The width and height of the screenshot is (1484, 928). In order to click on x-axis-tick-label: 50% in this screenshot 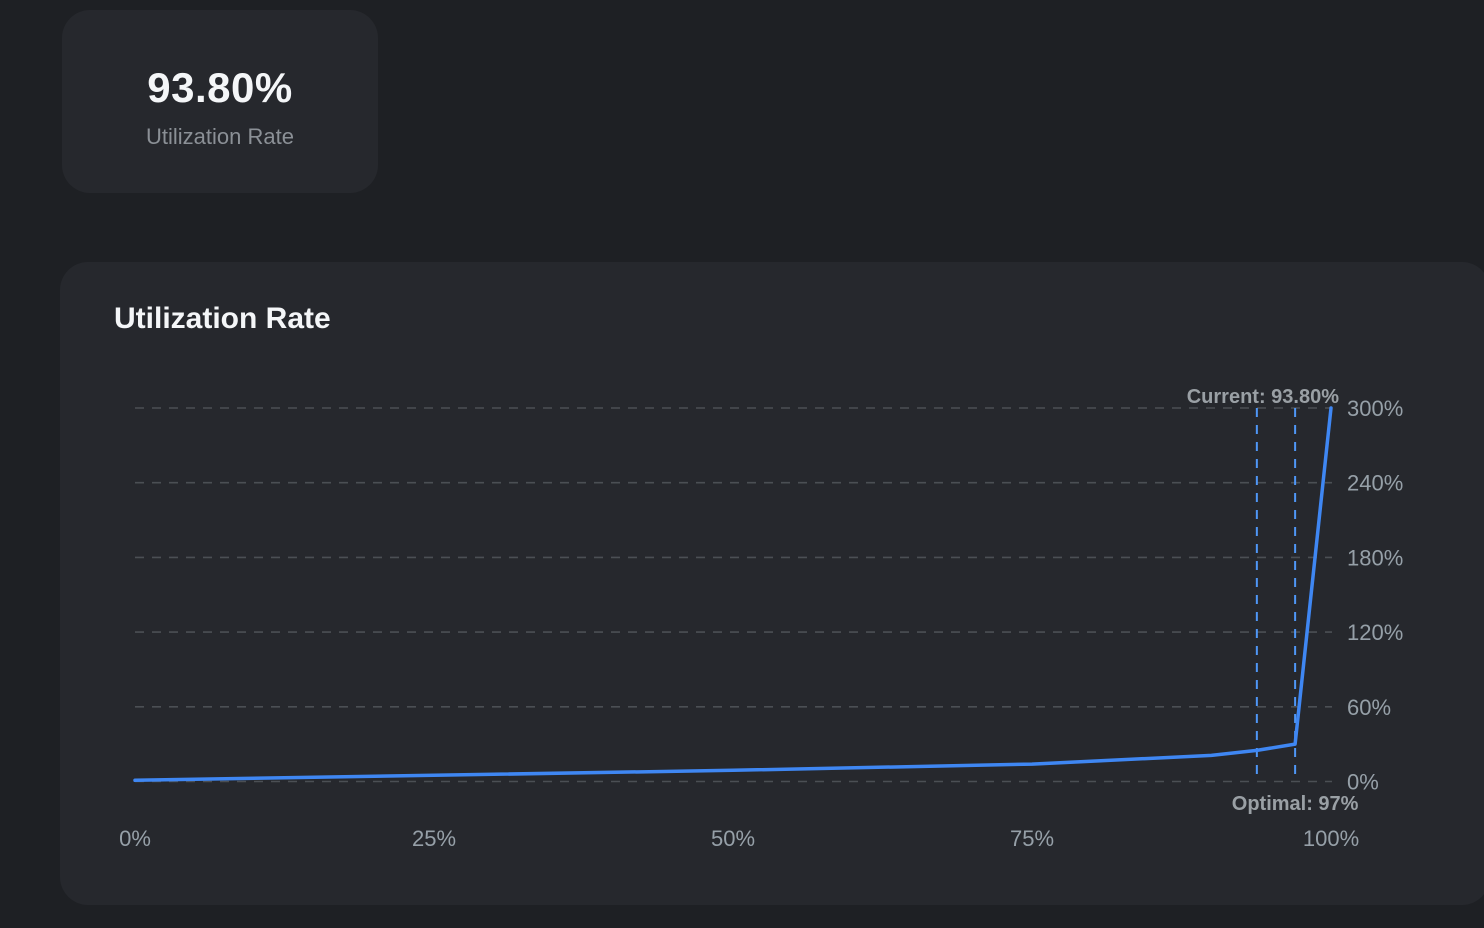, I will do `click(733, 838)`.